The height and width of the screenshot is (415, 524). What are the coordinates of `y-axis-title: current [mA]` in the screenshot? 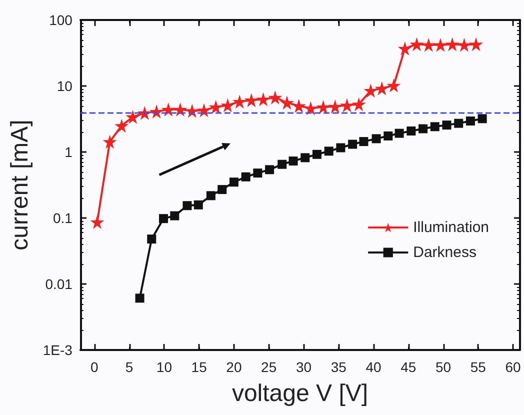 It's located at (20, 185).